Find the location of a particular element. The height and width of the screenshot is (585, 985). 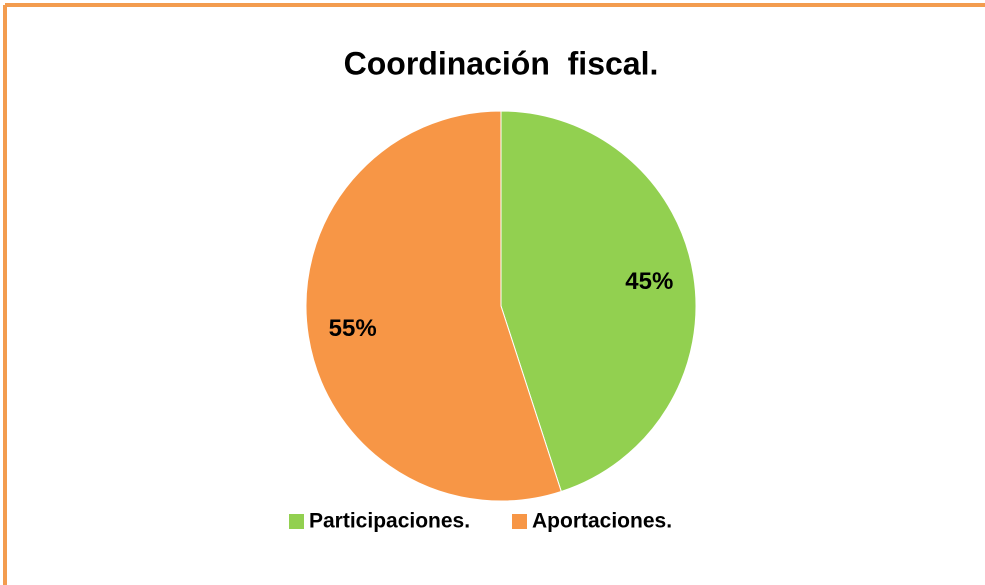

pie-slice is located at coordinates (598, 301).